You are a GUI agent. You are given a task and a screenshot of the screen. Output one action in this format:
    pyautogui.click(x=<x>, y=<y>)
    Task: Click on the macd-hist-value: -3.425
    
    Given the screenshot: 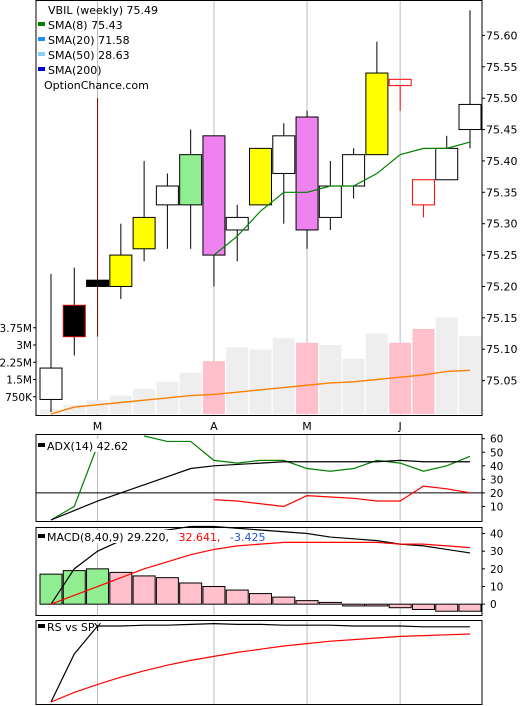 What is the action you would take?
    pyautogui.click(x=247, y=537)
    